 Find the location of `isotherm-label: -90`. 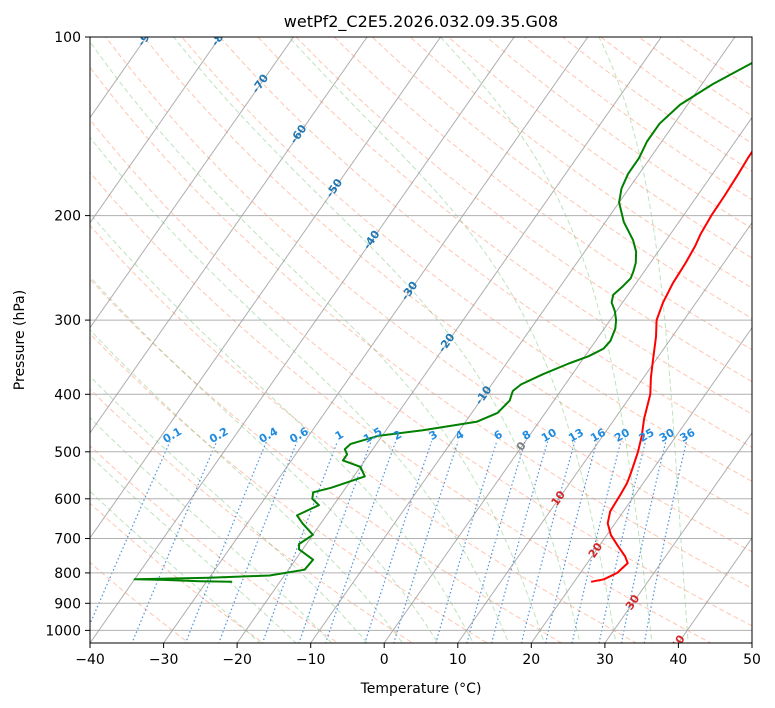

isotherm-label: -90 is located at coordinates (146, 37).